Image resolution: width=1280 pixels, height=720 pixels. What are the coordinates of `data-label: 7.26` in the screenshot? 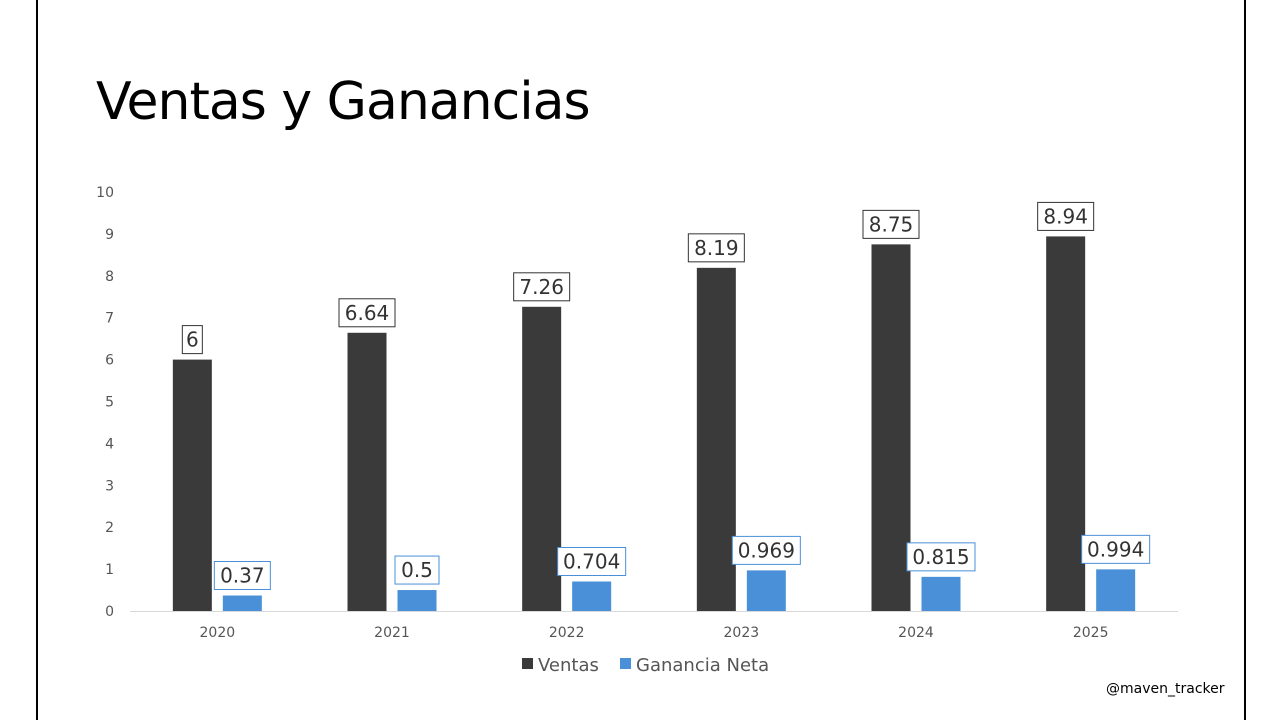 It's located at (541, 287).